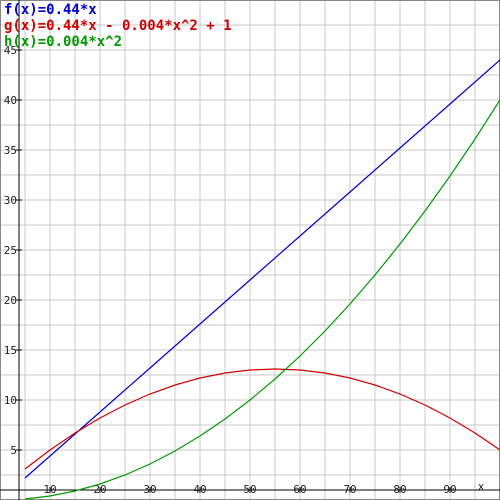  What do you see at coordinates (10, 50) in the screenshot?
I see `y-tick-label: 45` at bounding box center [10, 50].